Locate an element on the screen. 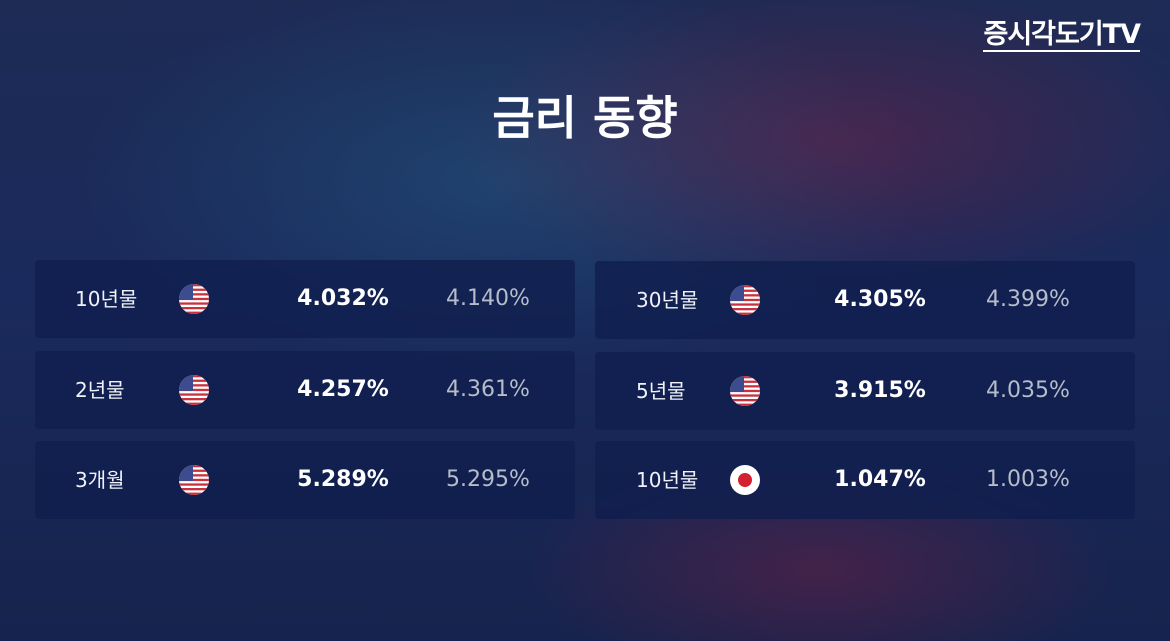 This screenshot has height=641, width=1170. term: 30년물 is located at coordinates (667, 300).